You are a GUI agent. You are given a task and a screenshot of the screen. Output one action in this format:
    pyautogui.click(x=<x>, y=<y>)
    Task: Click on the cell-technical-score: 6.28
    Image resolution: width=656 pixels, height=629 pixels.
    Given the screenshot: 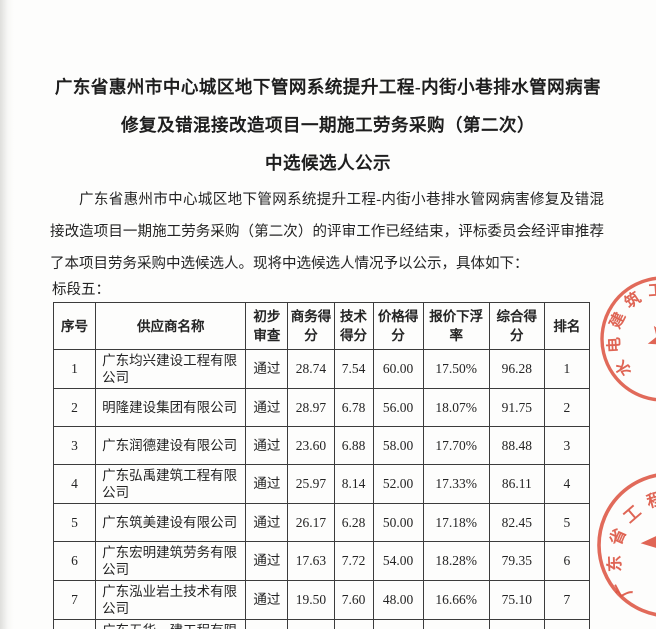 What is the action you would take?
    pyautogui.click(x=353, y=522)
    